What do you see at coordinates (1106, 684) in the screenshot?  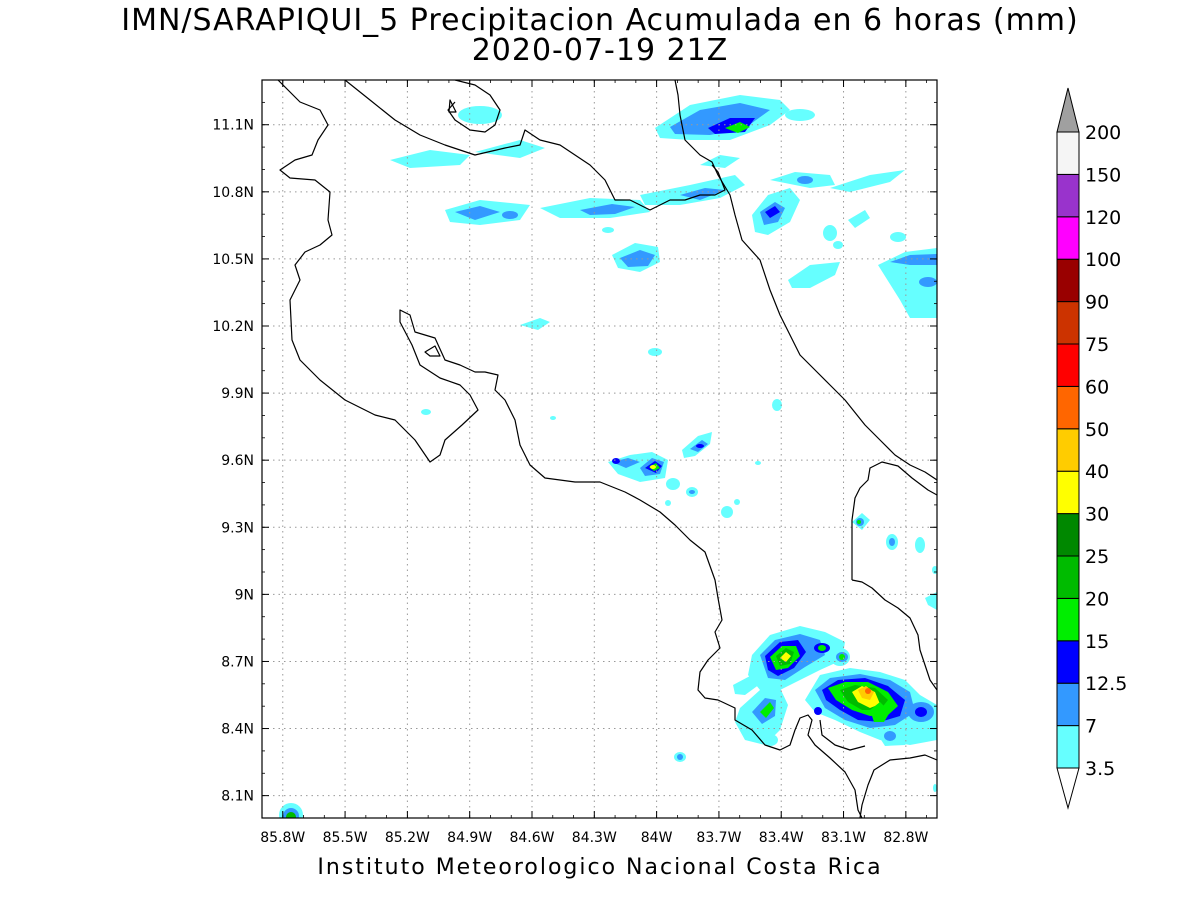 I see `colorbar-label: 12.5` at bounding box center [1106, 684].